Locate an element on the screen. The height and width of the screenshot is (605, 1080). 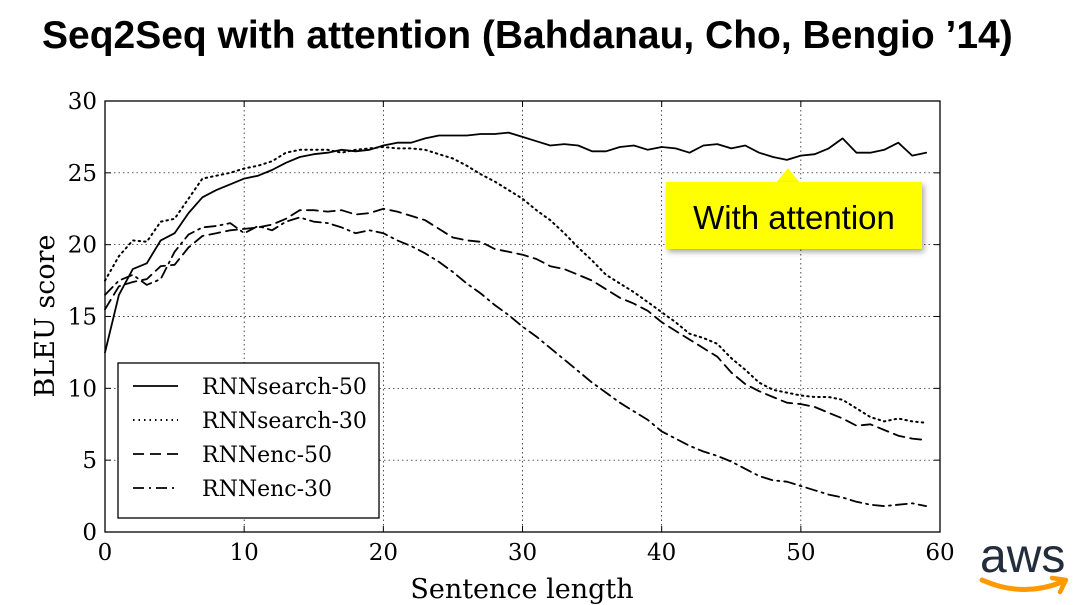
x-tick-label: 50 is located at coordinates (800, 553).